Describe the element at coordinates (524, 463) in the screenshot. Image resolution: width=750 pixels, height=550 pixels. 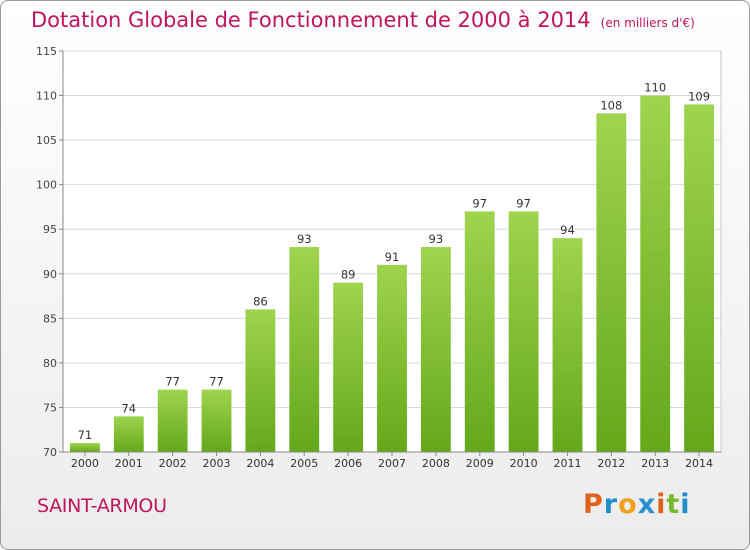
I see `x-tick-label: 2010` at that location.